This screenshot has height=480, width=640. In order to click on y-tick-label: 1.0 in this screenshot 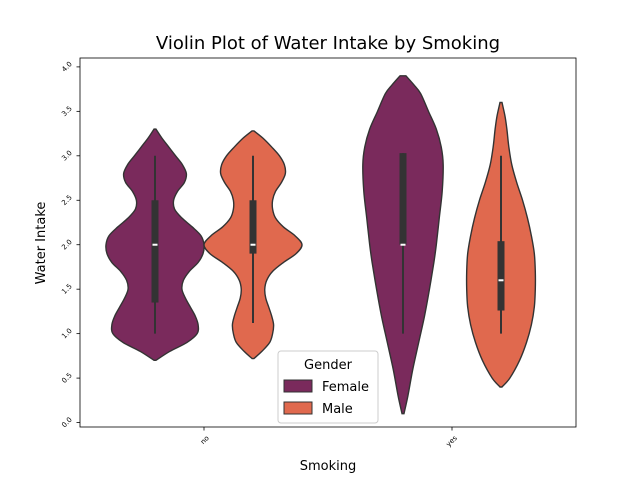, I will do `click(67, 334)`.